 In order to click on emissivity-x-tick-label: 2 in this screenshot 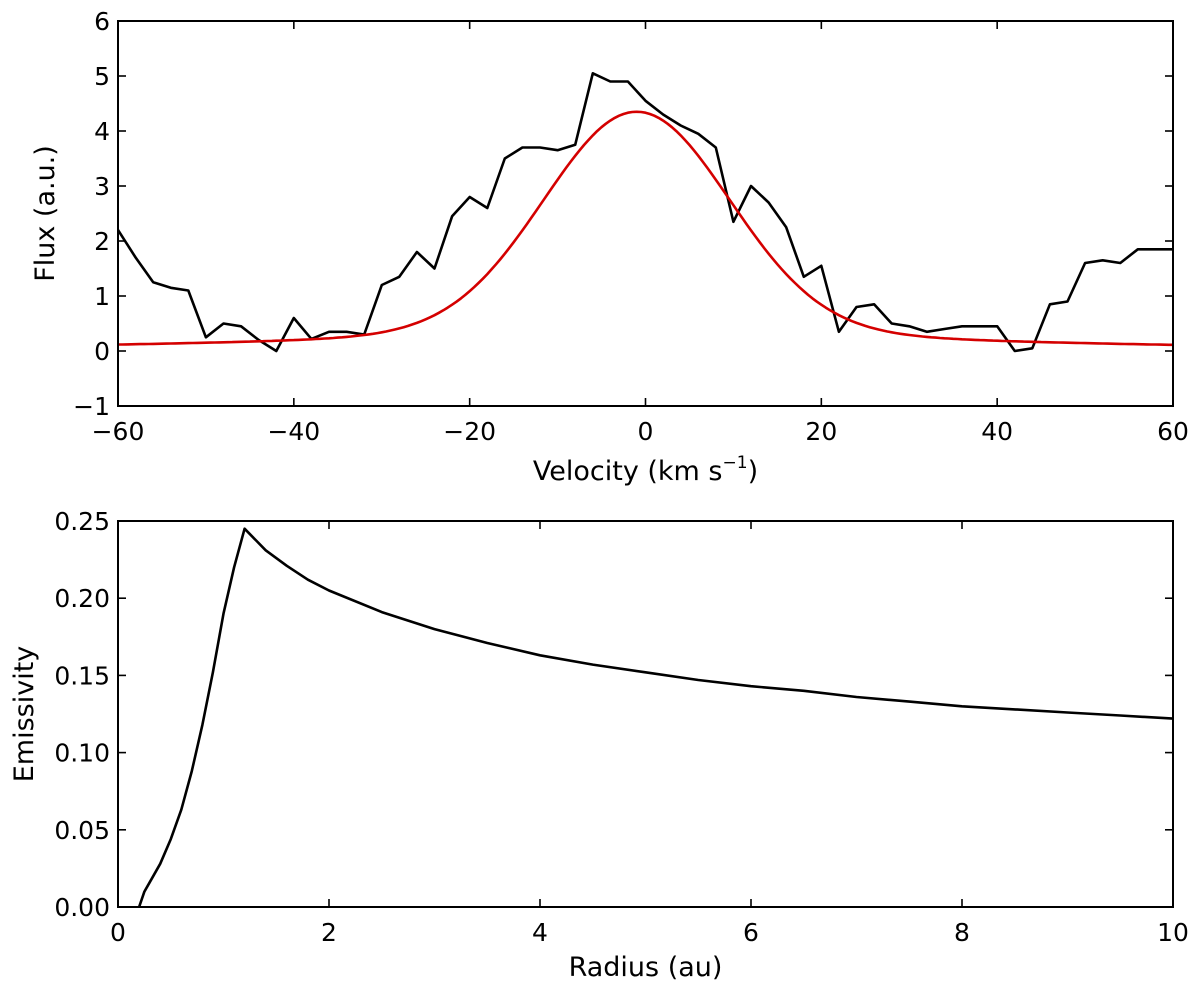, I will do `click(329, 932)`.